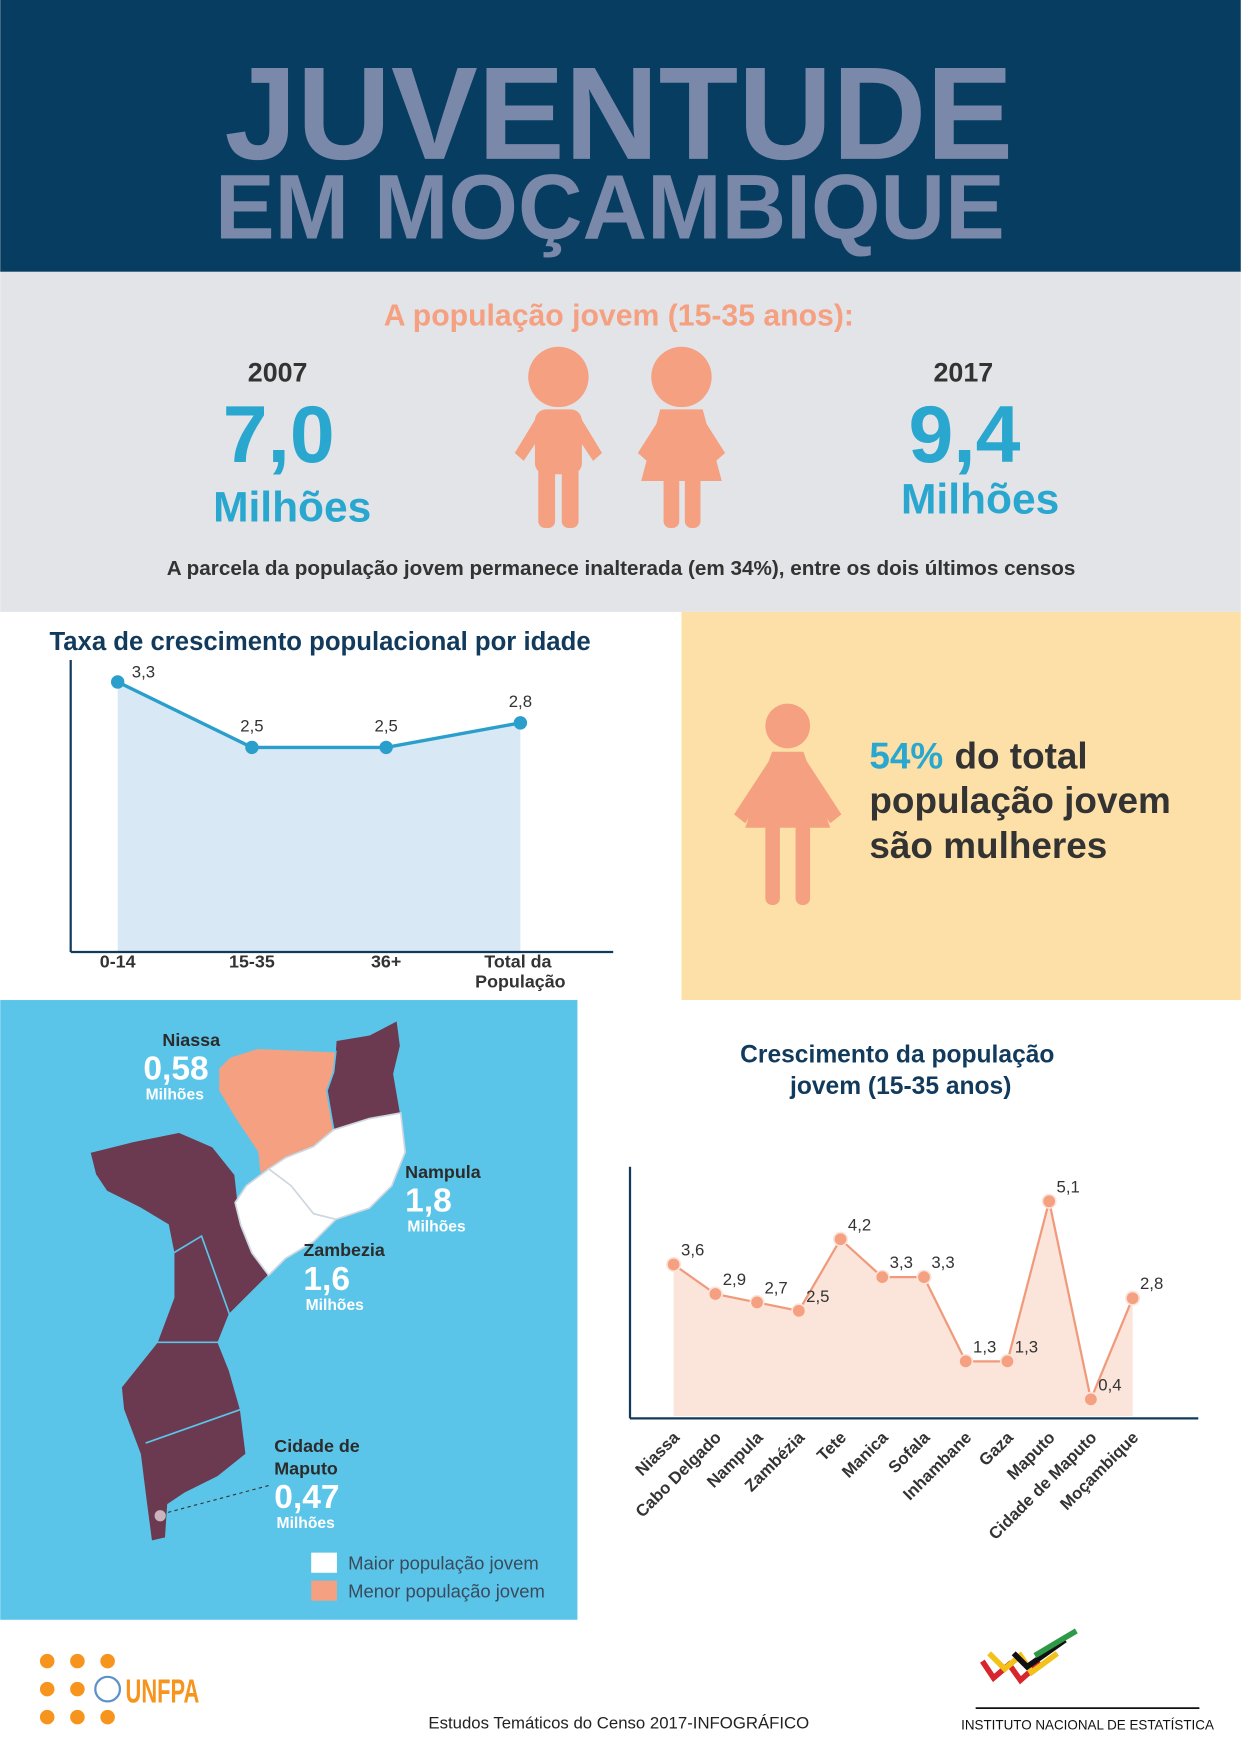 This screenshot has width=1241, height=1754. Describe the element at coordinates (446, 1590) in the screenshot. I see `legend-label: Menor população jovem` at that location.